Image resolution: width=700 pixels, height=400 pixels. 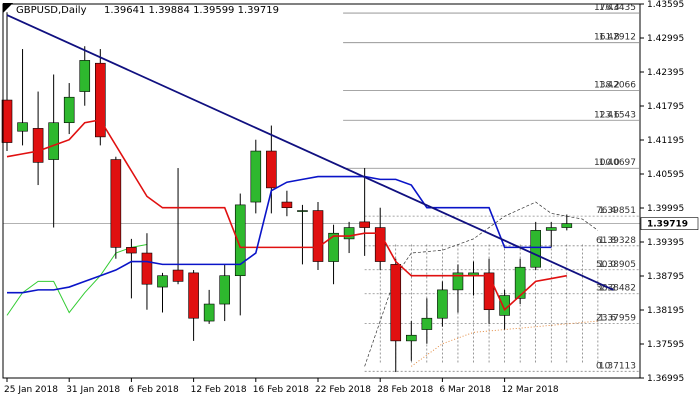 I want to click on fib-price-label: 1.39851, so click(x=617, y=211).